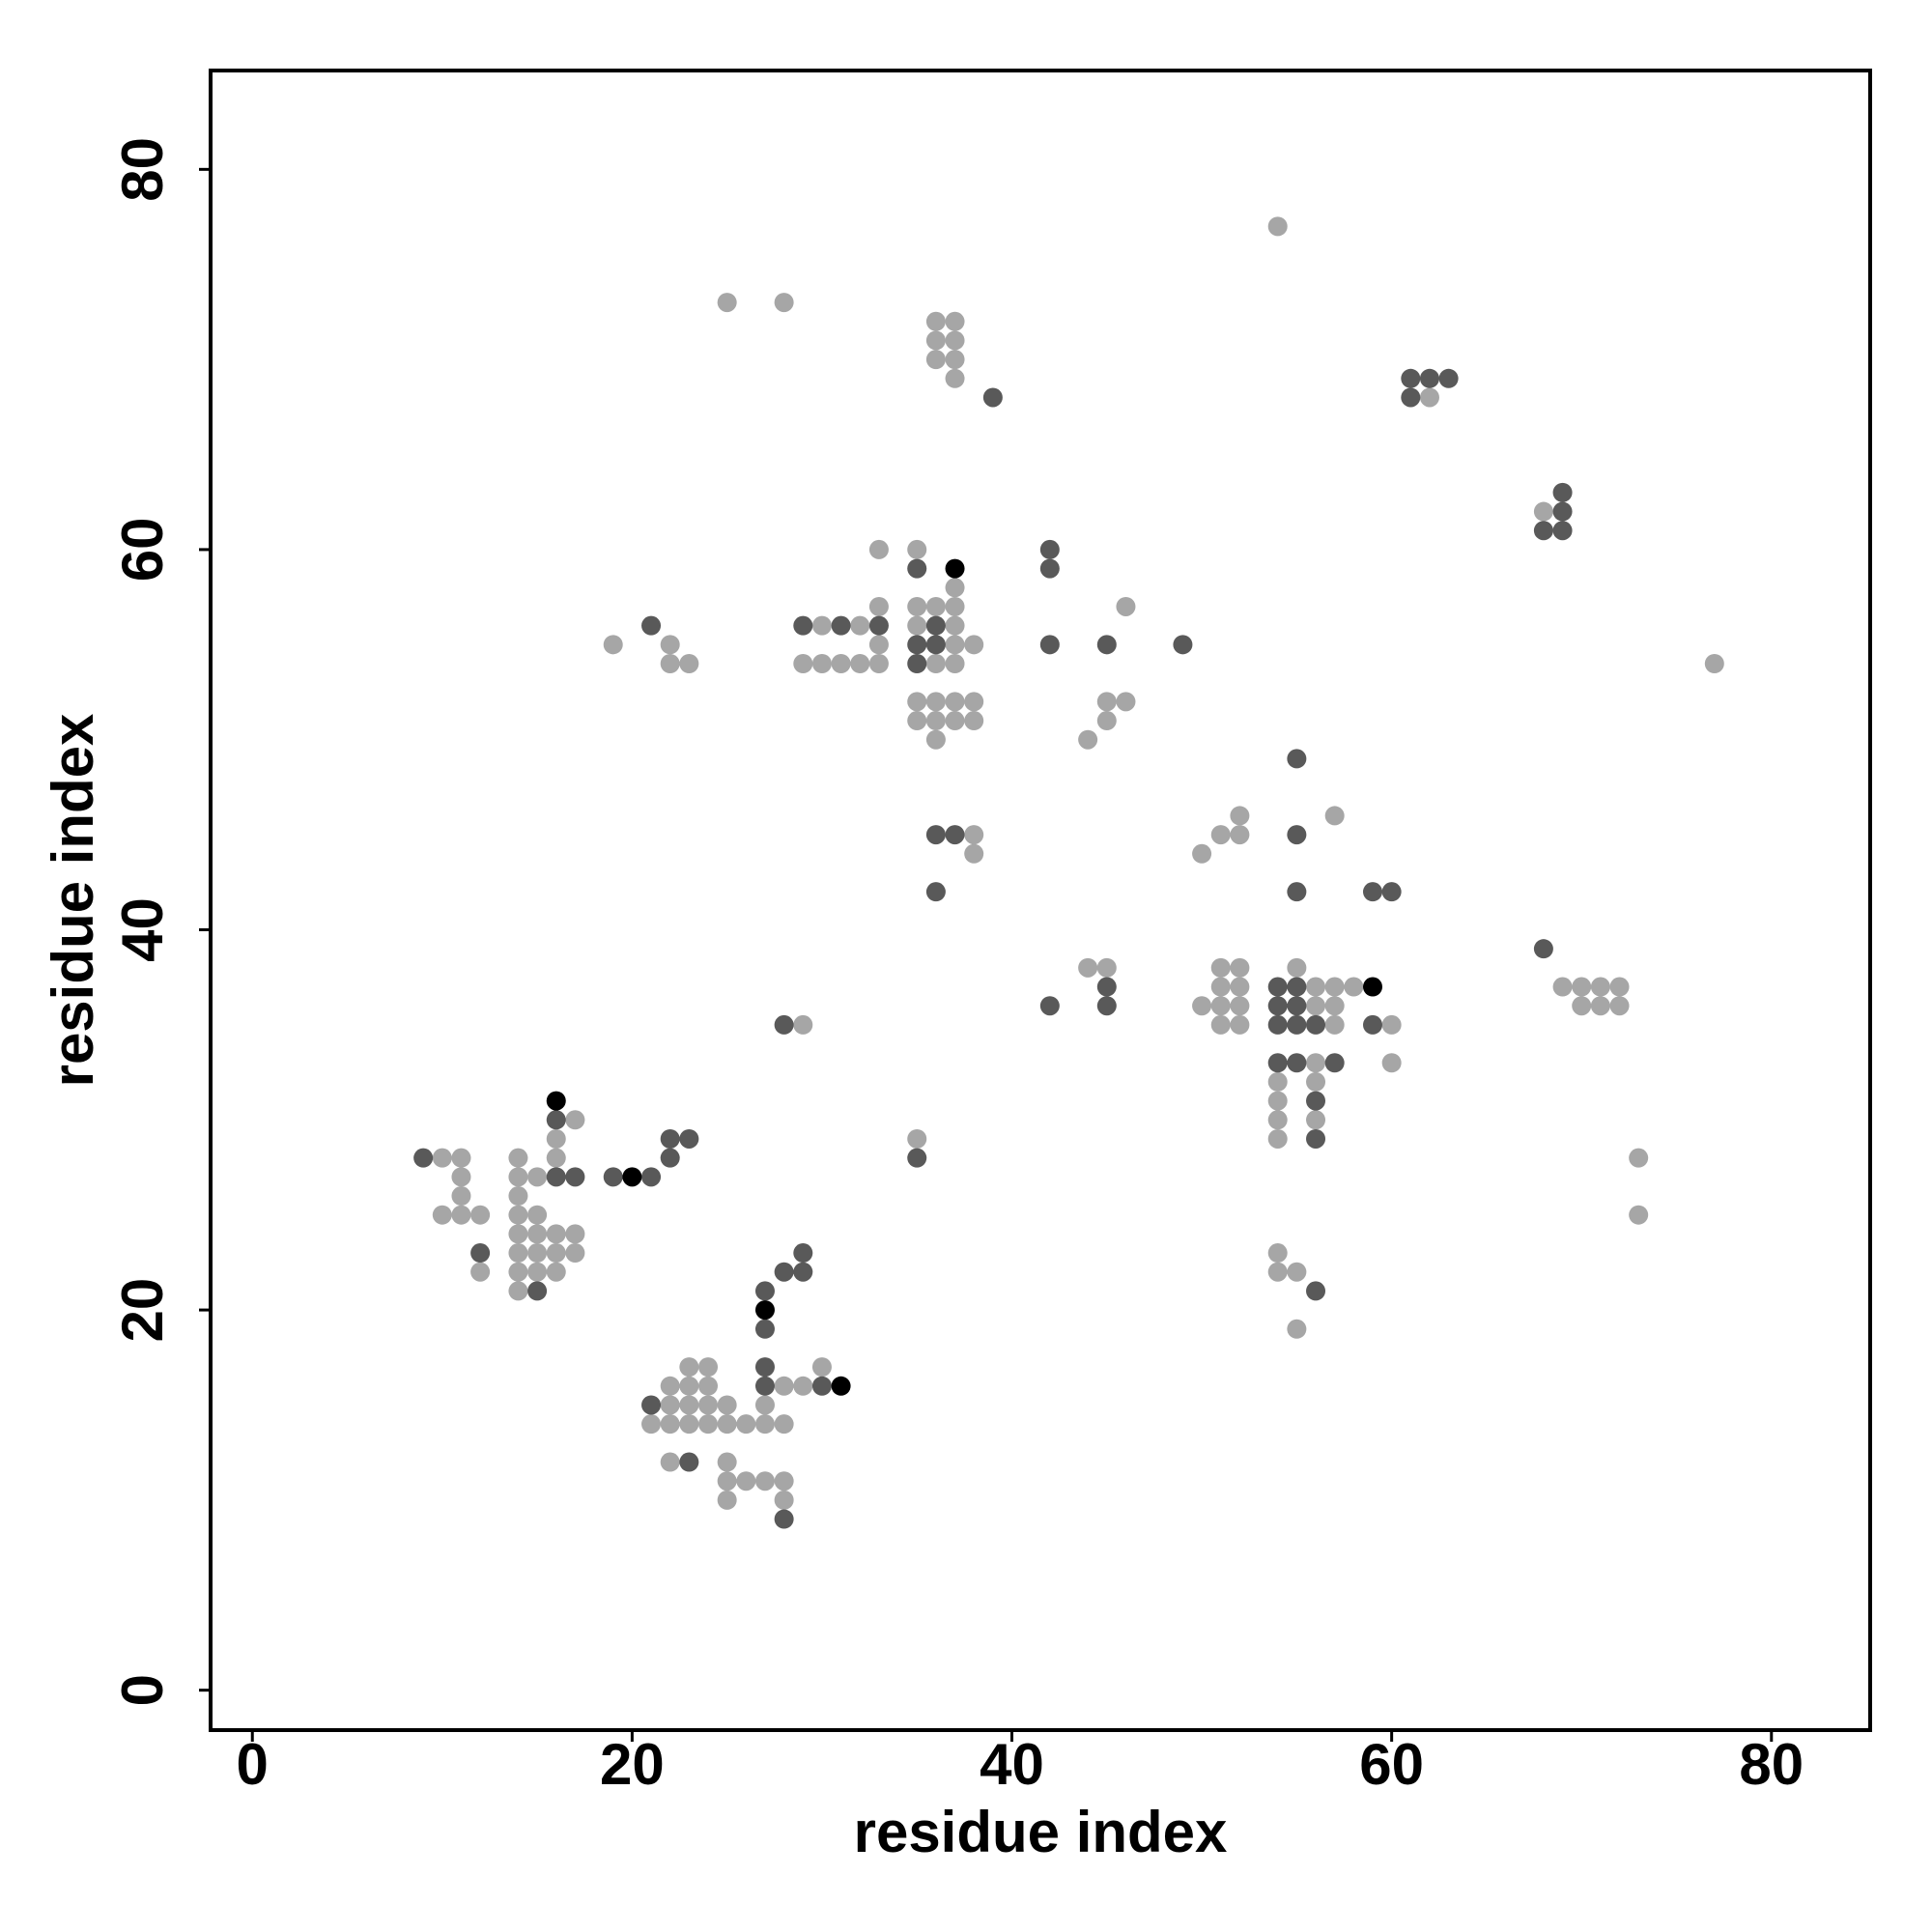 The image size is (1932, 1932). I want to click on x-tick-label: 0, so click(253, 1764).